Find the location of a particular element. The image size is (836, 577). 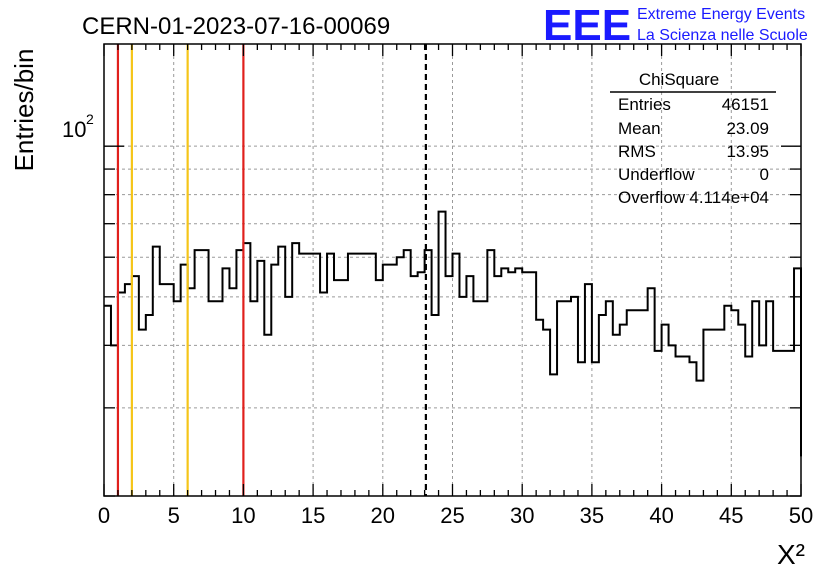

x-tick-label: 20 is located at coordinates (383, 515).